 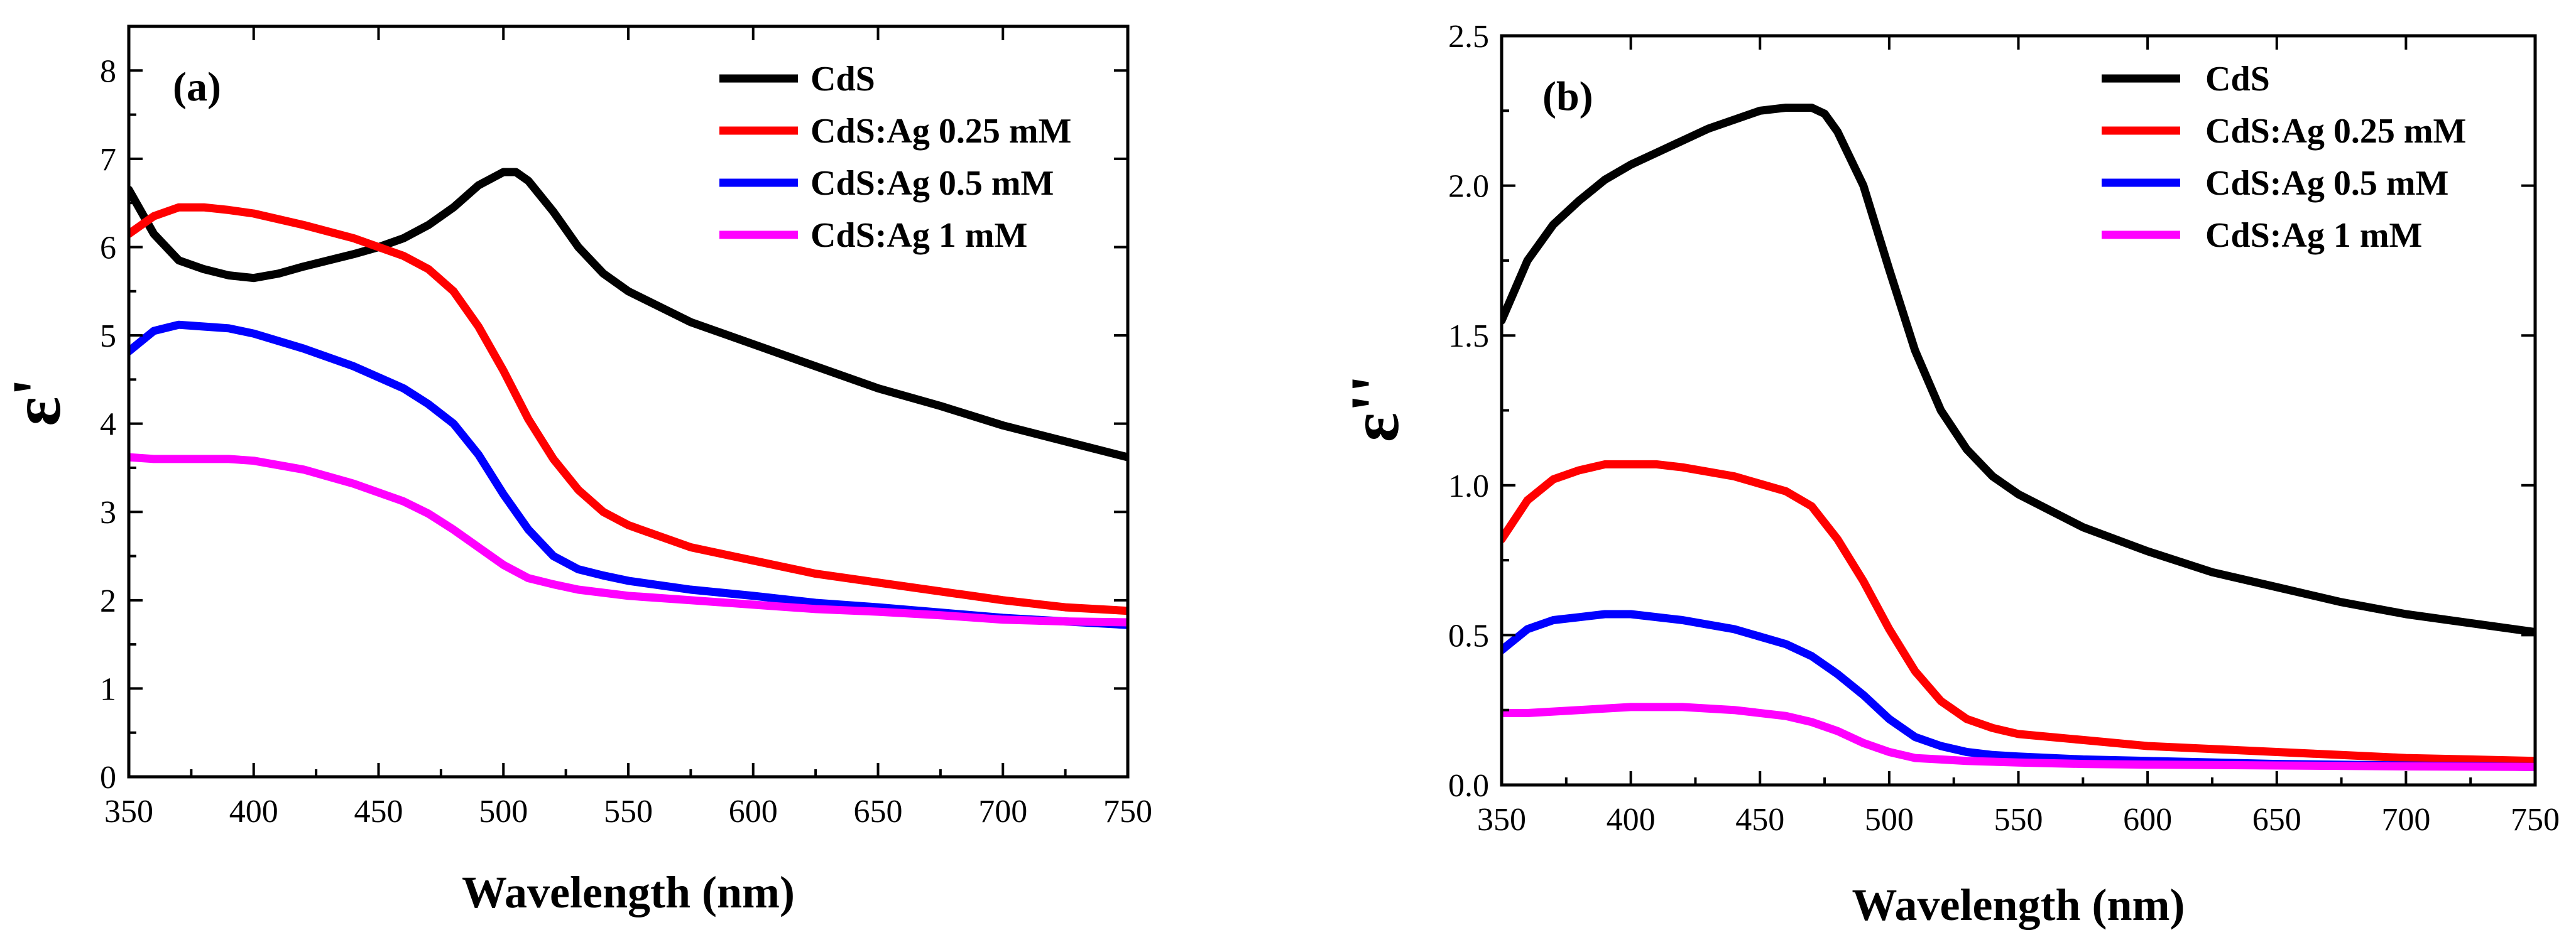 I want to click on y-tick-label: 0.5, so click(x=1469, y=636).